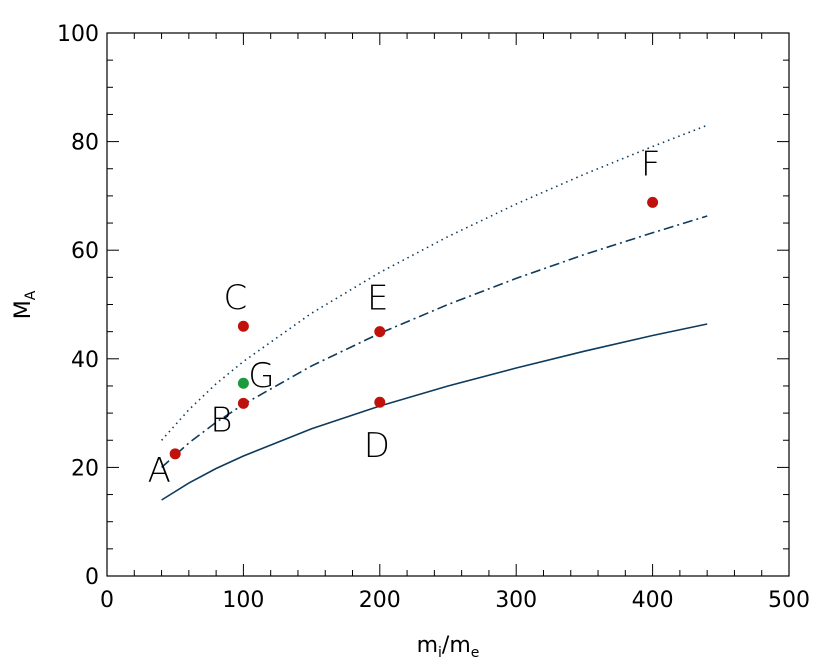 The width and height of the screenshot is (830, 664). I want to click on x-axis-title: mi/me, so click(448, 647).